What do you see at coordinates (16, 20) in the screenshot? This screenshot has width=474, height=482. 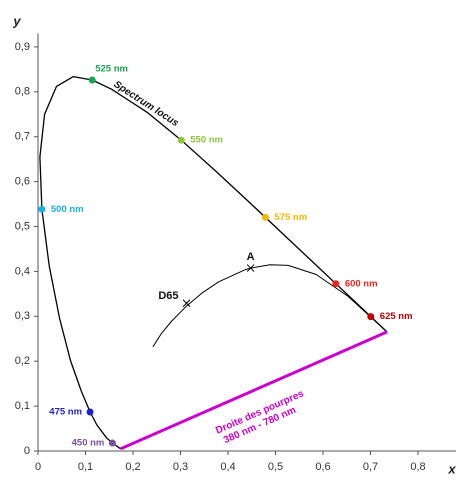 I see `y-axis-title: y` at bounding box center [16, 20].